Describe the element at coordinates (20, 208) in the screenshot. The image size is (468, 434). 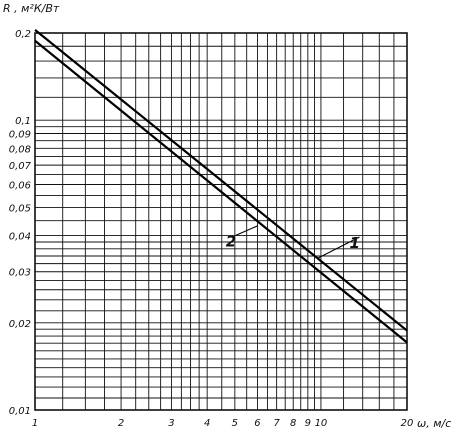
I see `y-tick-label: 0,05` at that location.